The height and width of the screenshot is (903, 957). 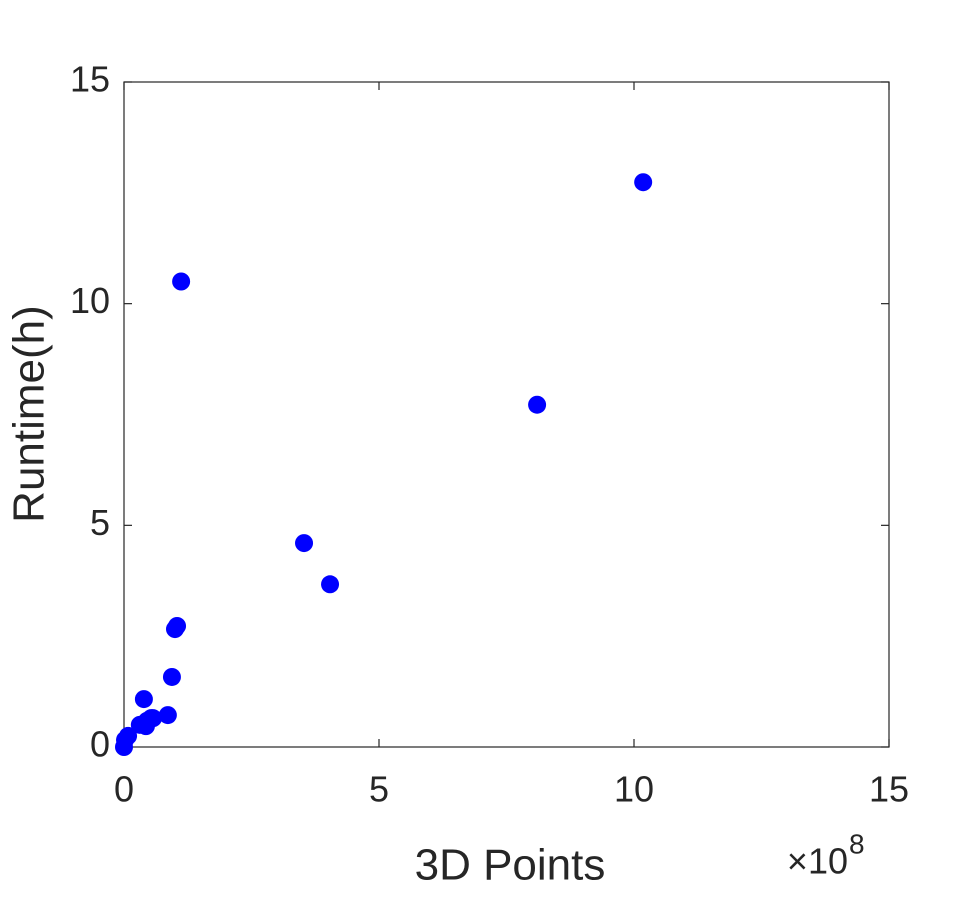 I want to click on y-tick-label: 0, so click(x=100, y=744).